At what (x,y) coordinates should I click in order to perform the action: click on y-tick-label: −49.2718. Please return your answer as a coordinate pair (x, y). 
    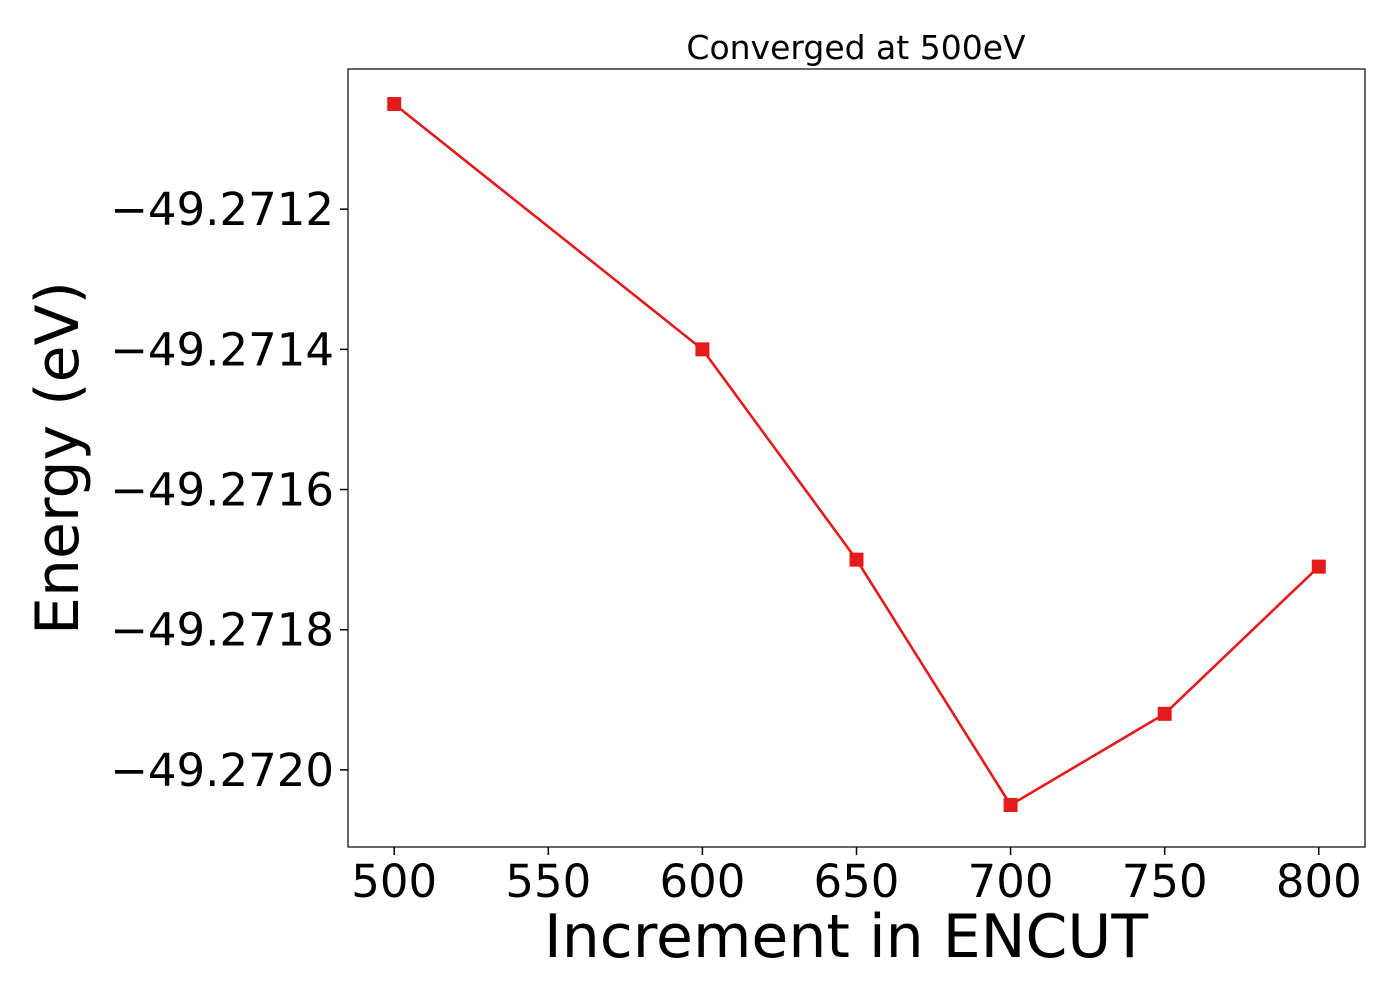
    Looking at the image, I should click on (222, 630).